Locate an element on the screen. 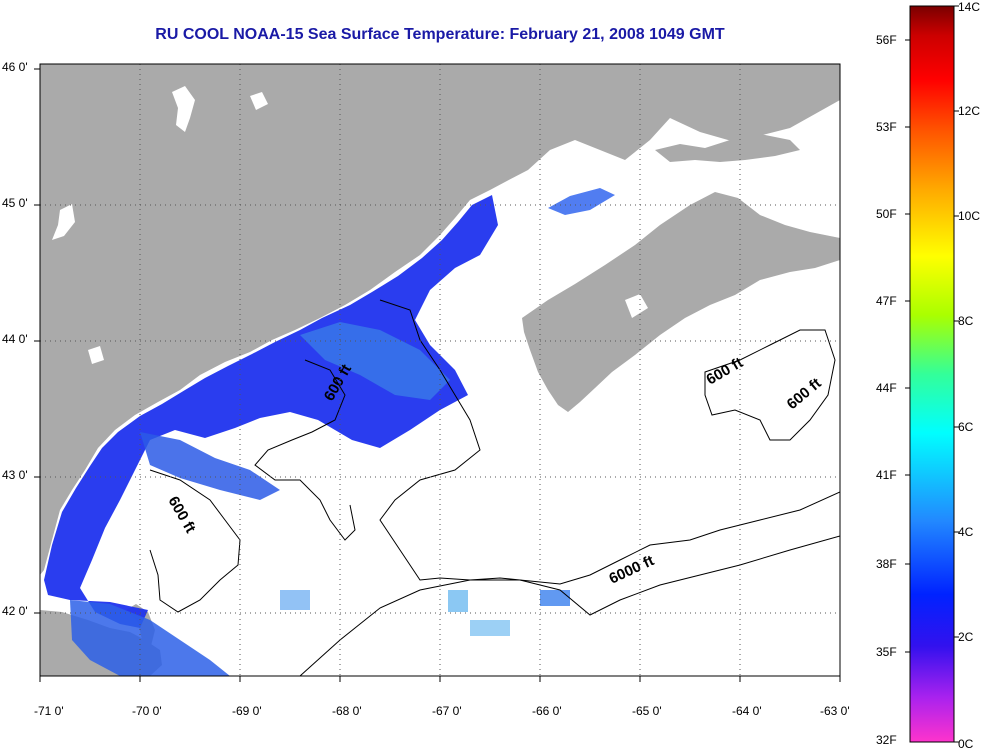 Image resolution: width=984 pixels, height=754 pixels. colorbar-c-6: 6C is located at coordinates (966, 427).